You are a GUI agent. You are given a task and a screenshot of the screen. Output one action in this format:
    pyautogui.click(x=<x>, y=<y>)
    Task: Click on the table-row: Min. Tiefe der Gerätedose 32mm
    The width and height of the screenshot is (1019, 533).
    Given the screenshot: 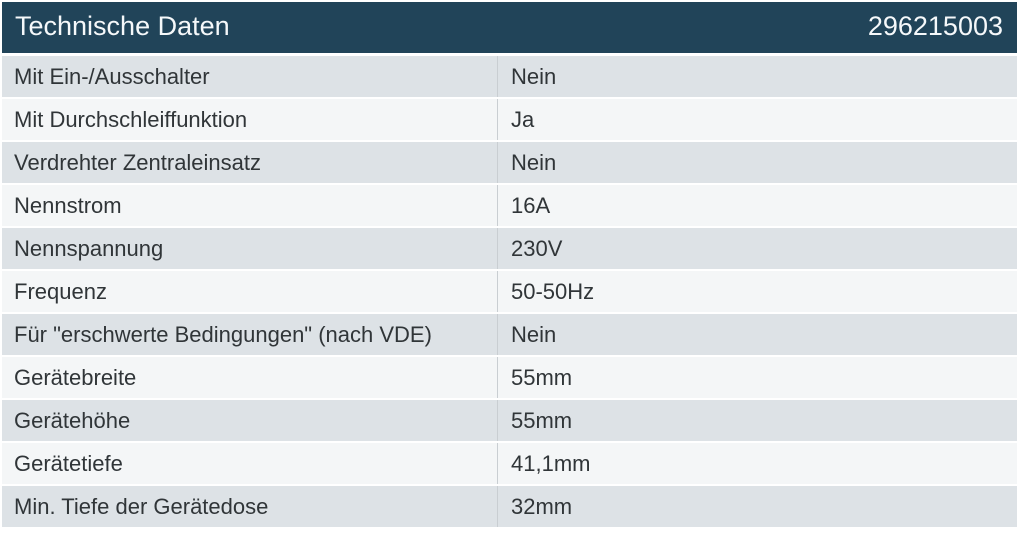 What is the action you would take?
    pyautogui.click(x=509, y=506)
    